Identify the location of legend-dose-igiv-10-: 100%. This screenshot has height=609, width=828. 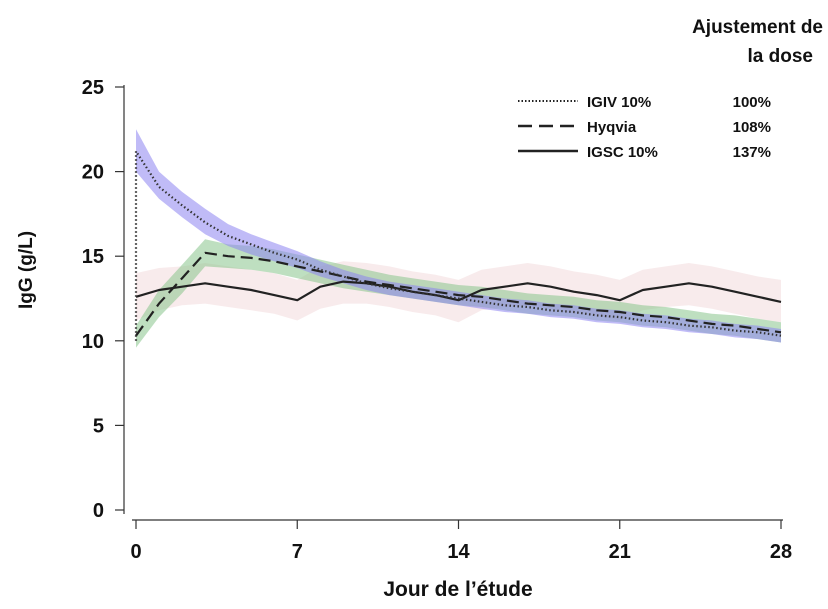
(752, 102).